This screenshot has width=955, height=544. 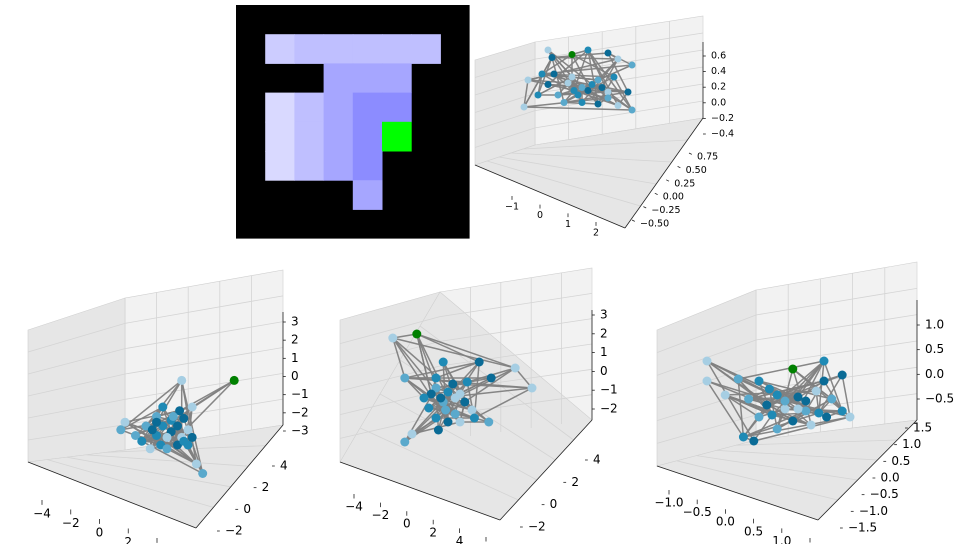 I want to click on grid-world-heatmap, so click(x=353, y=122).